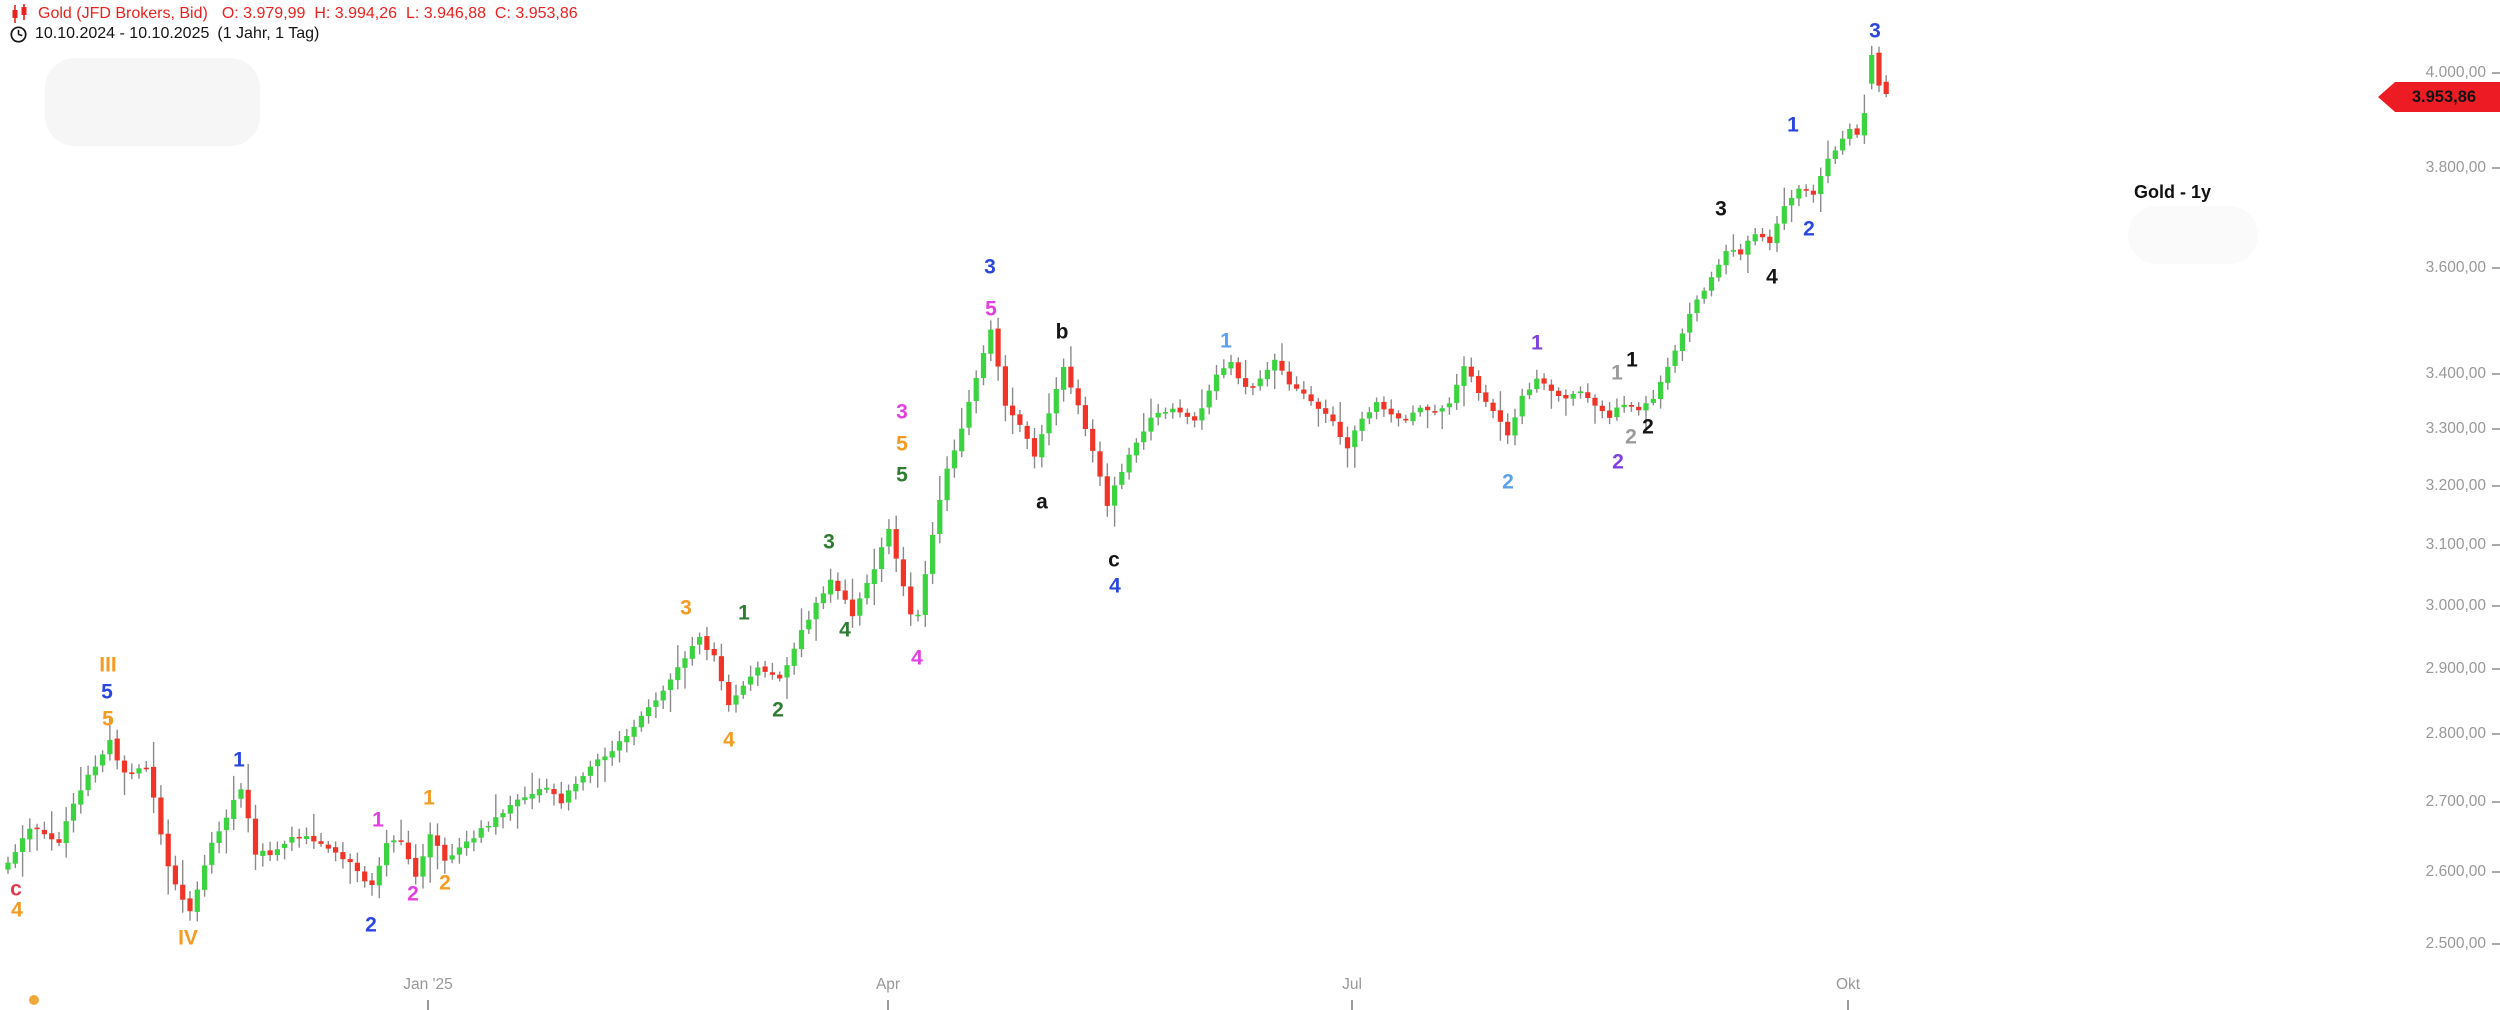 The image size is (2500, 1010). I want to click on price-axis-label: 3.200,00, so click(2455, 486).